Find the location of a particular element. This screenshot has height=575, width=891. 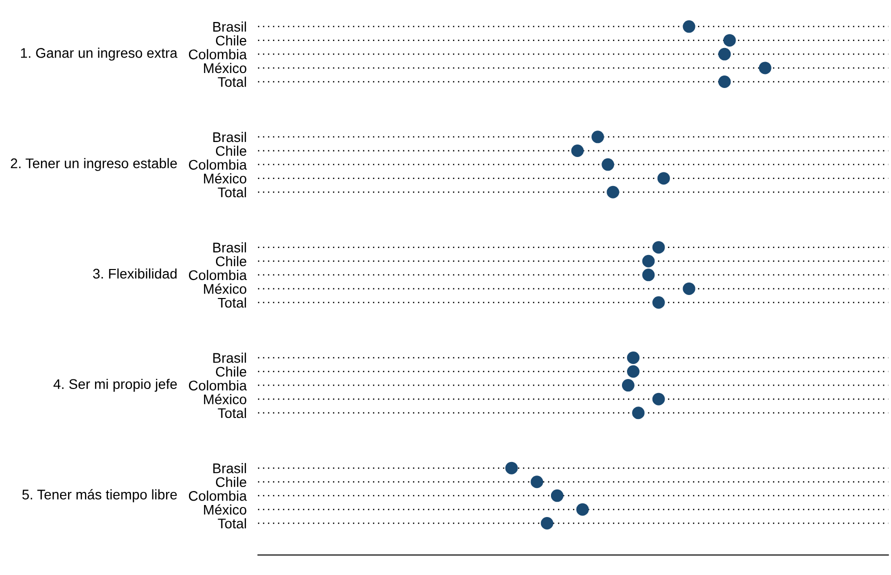

text: 1. Ganar un ingreso extra is located at coordinates (99, 54).